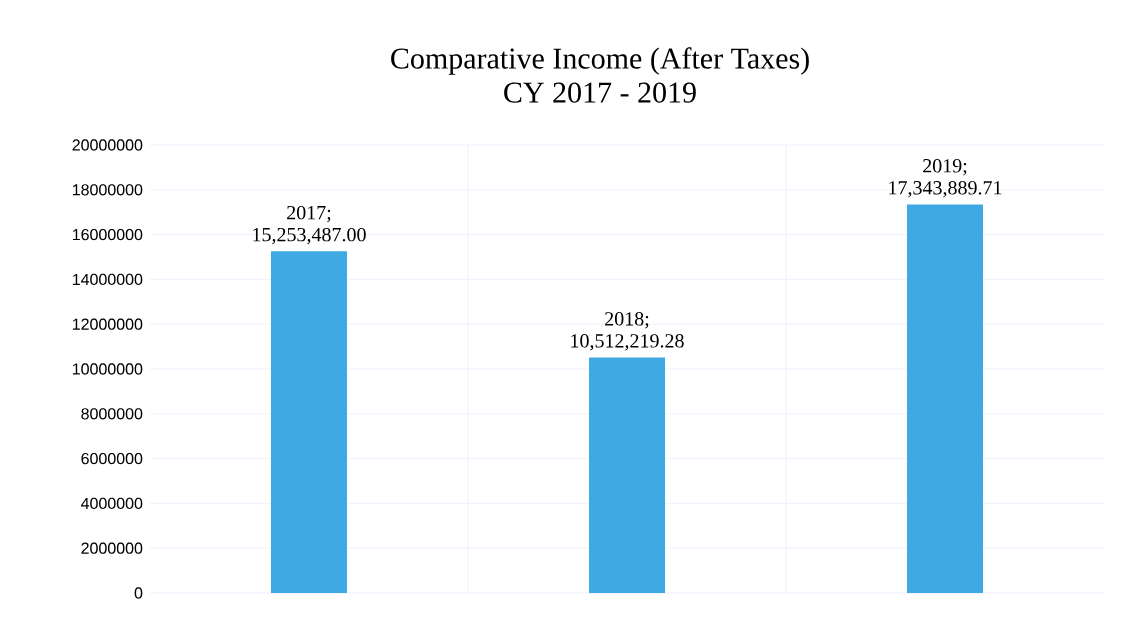 The height and width of the screenshot is (617, 1125). I want to click on y-tick-label: 20000000, so click(107, 145).